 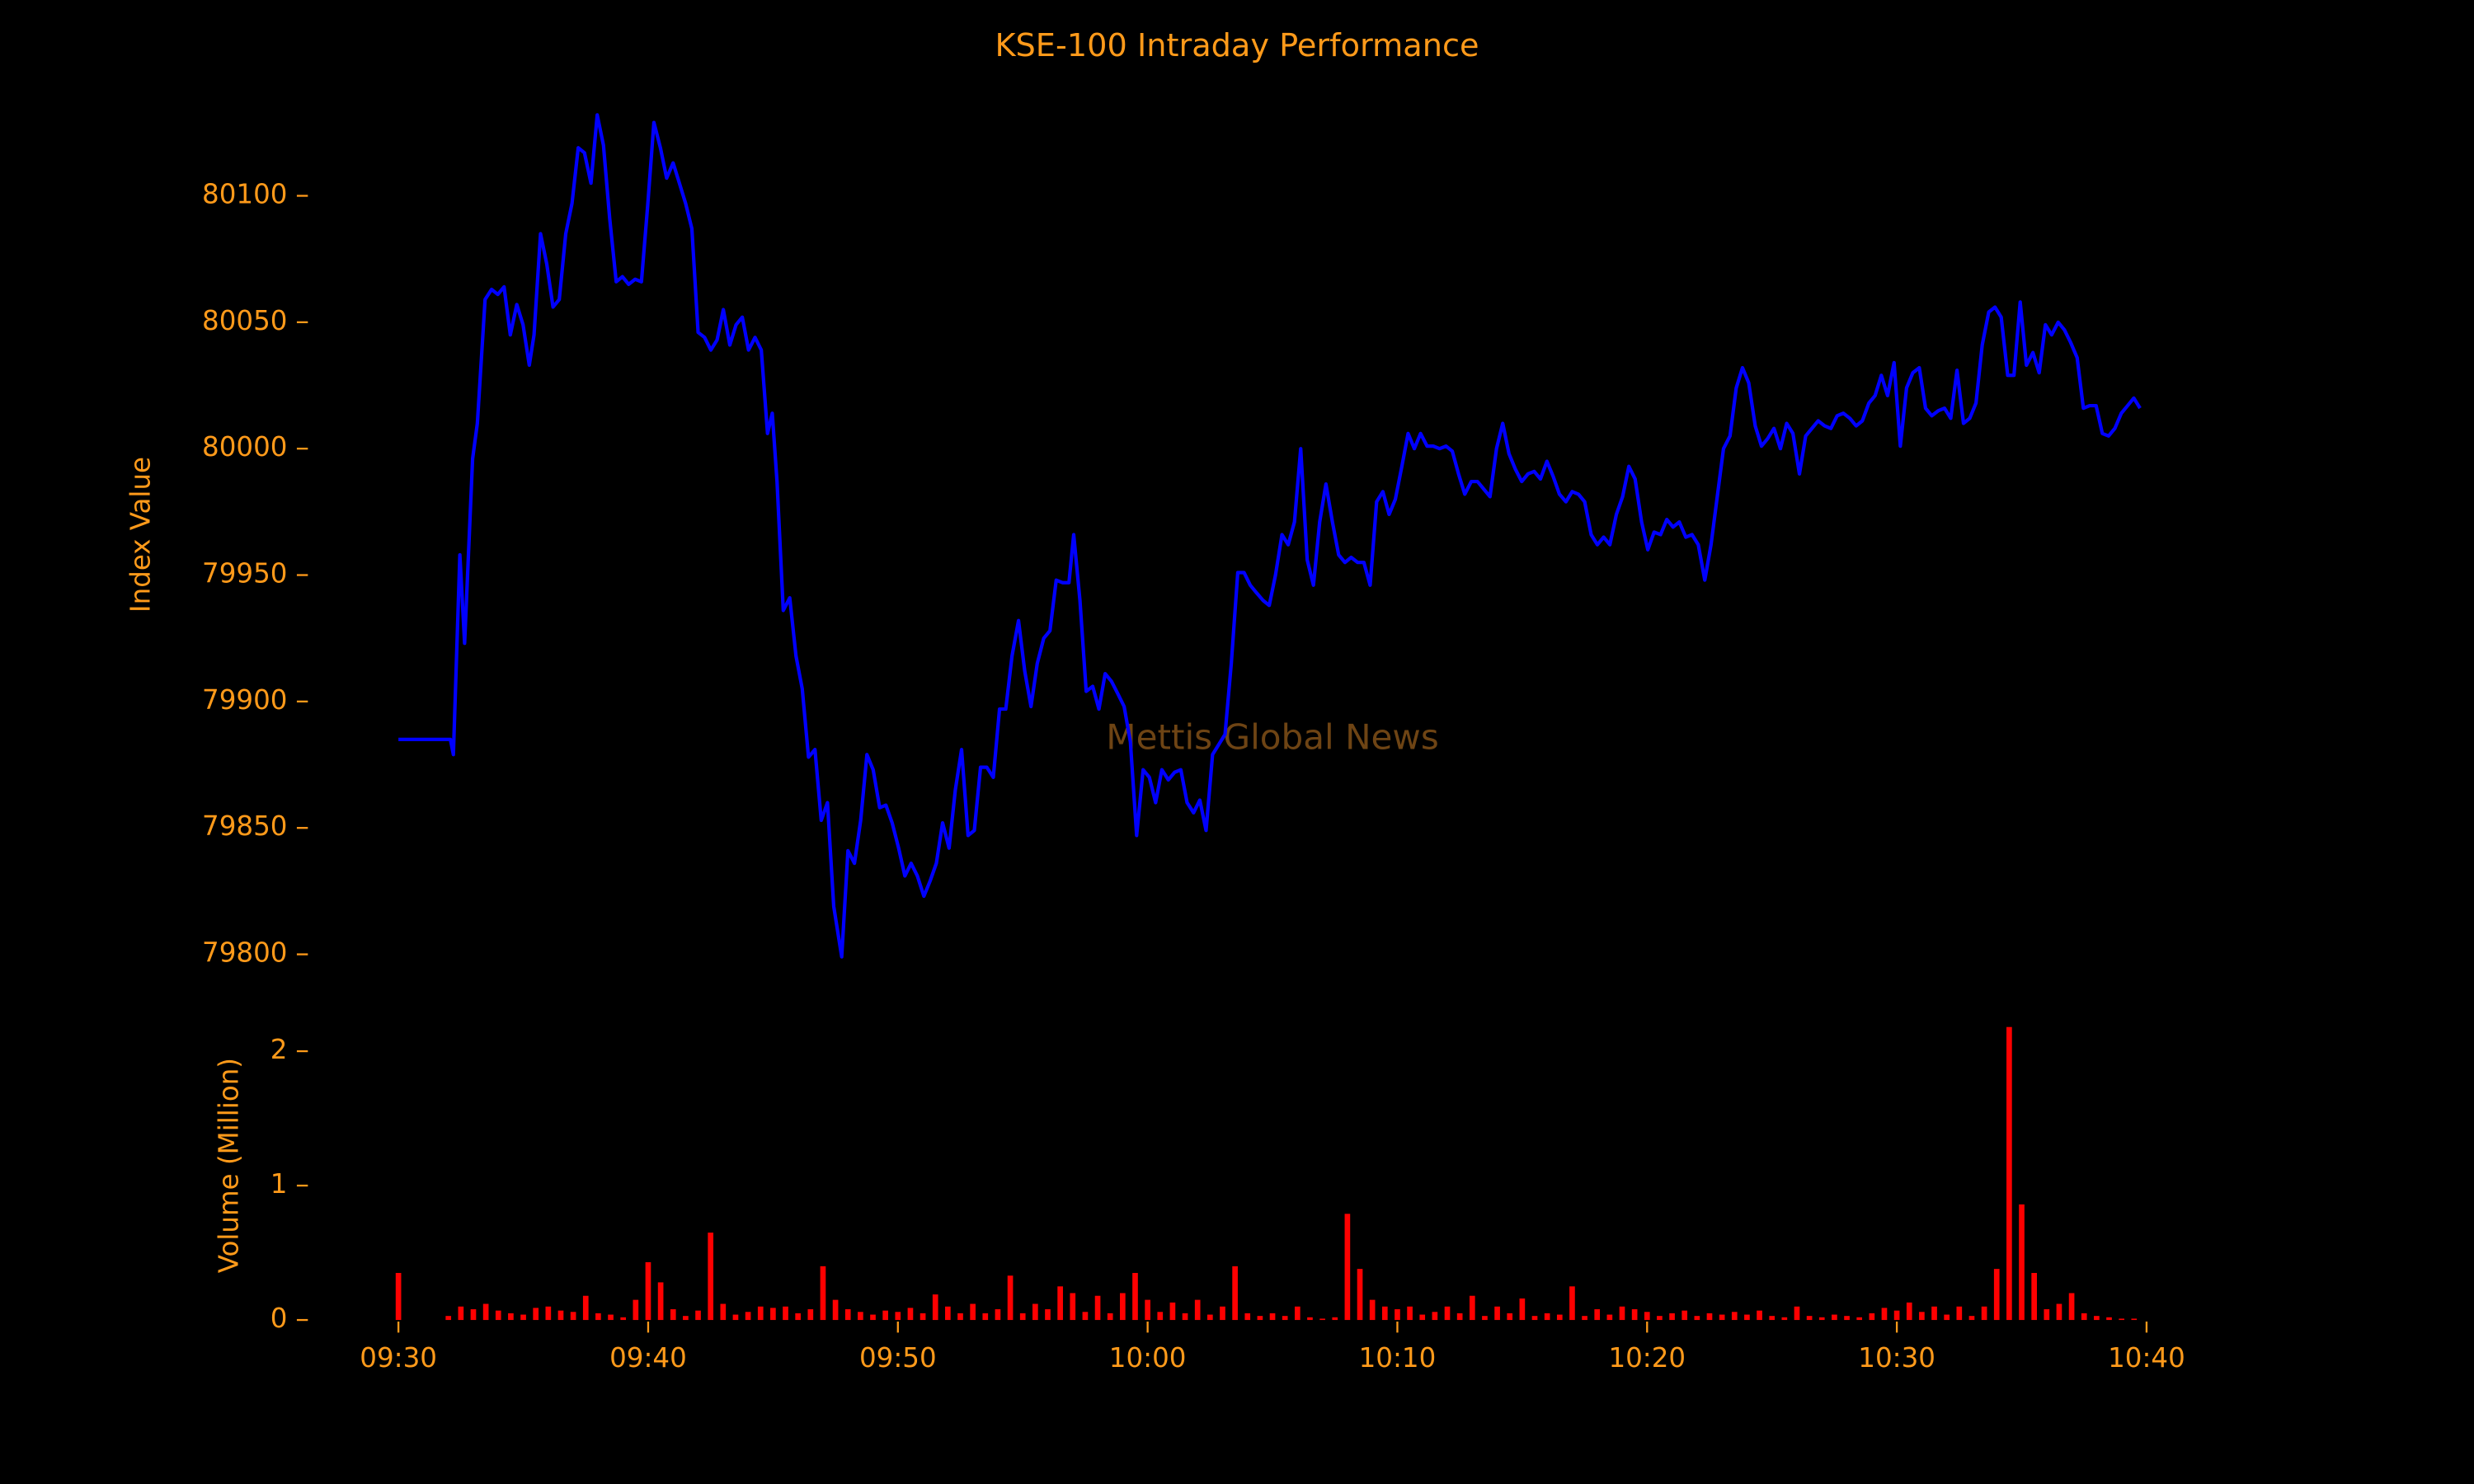 I want to click on x-tick-label: 09:50, so click(x=898, y=1358).